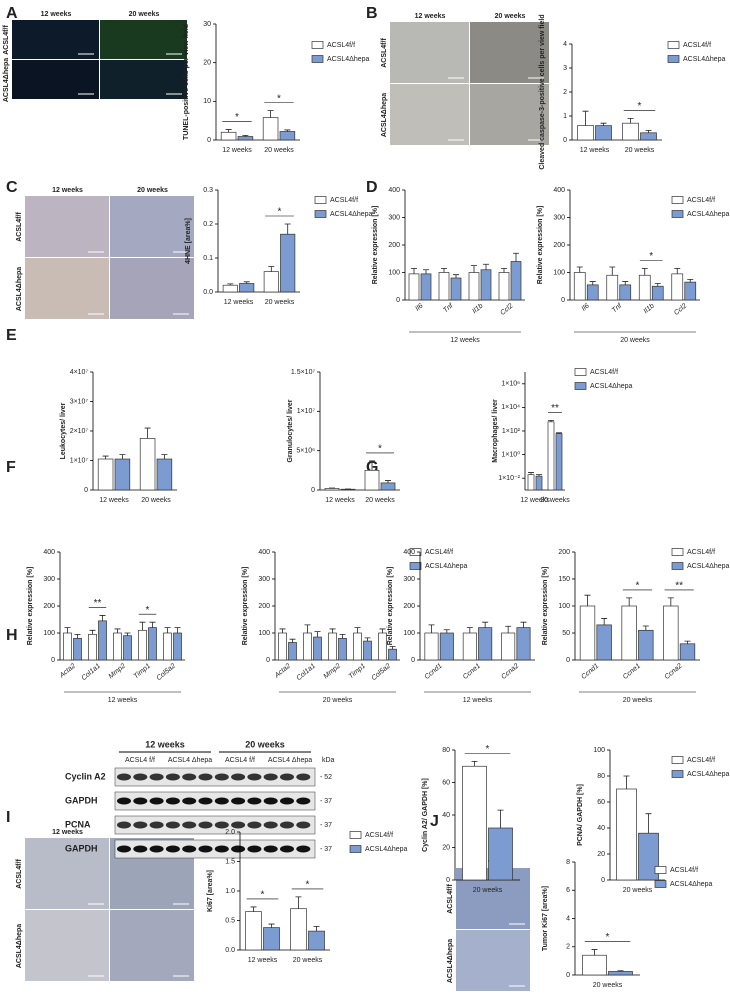  What do you see at coordinates (545, 918) in the screenshot?
I see `y-axis-label: Tumor Ki67 [area%]` at bounding box center [545, 918].